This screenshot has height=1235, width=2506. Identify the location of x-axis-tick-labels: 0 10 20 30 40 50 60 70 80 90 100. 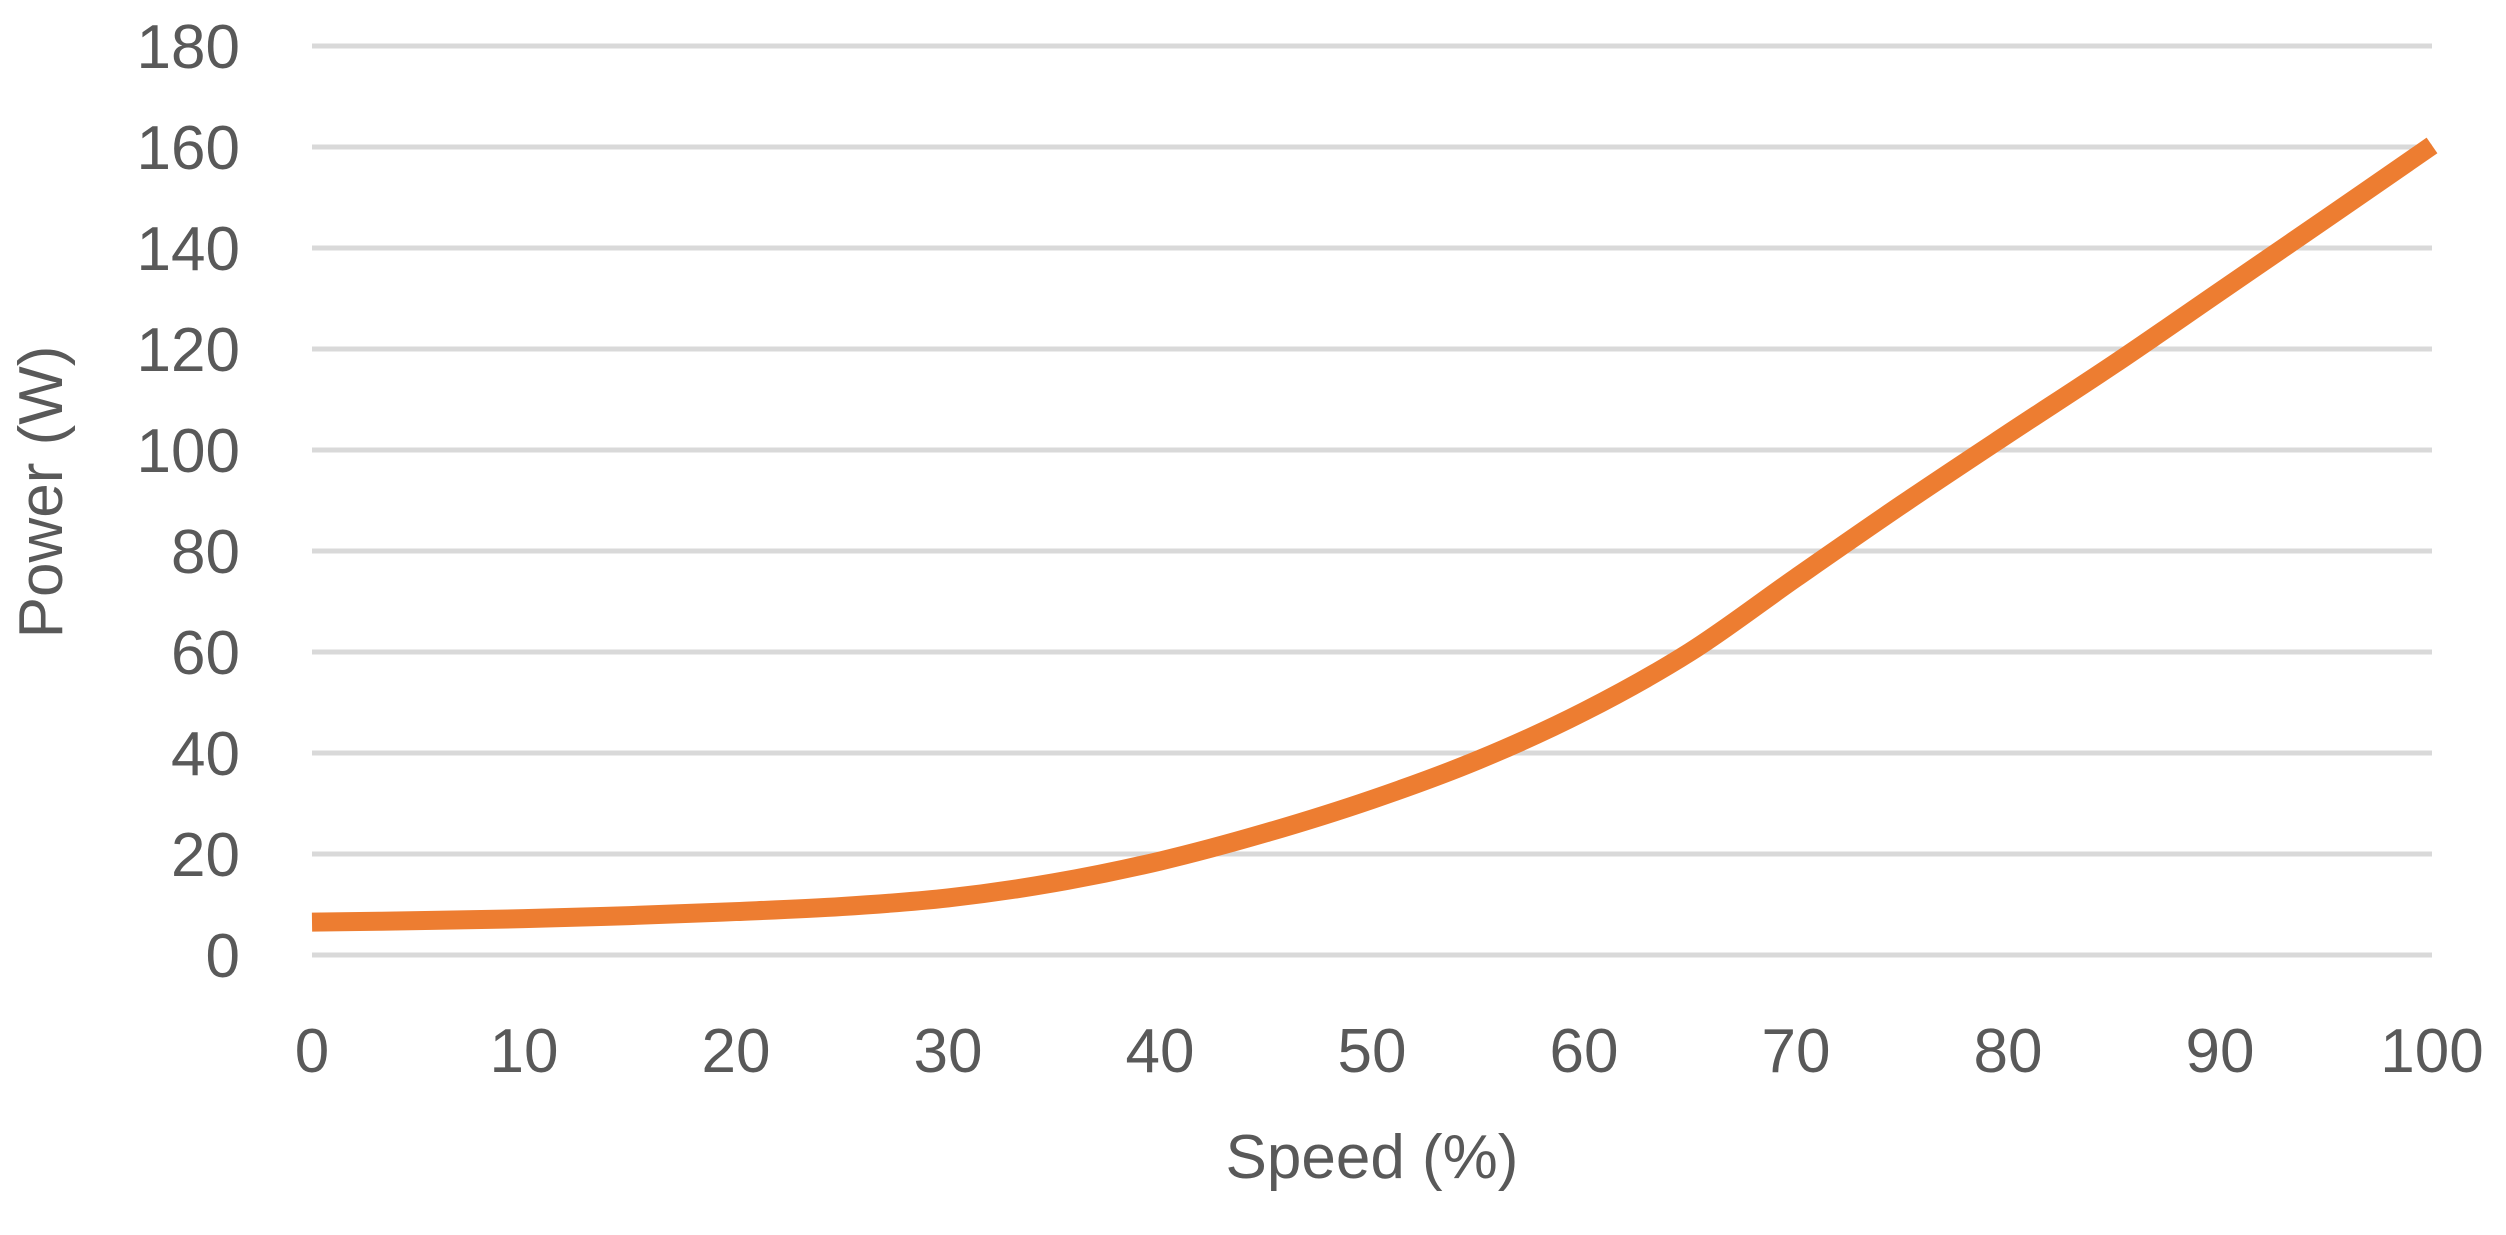
(1389, 1051).